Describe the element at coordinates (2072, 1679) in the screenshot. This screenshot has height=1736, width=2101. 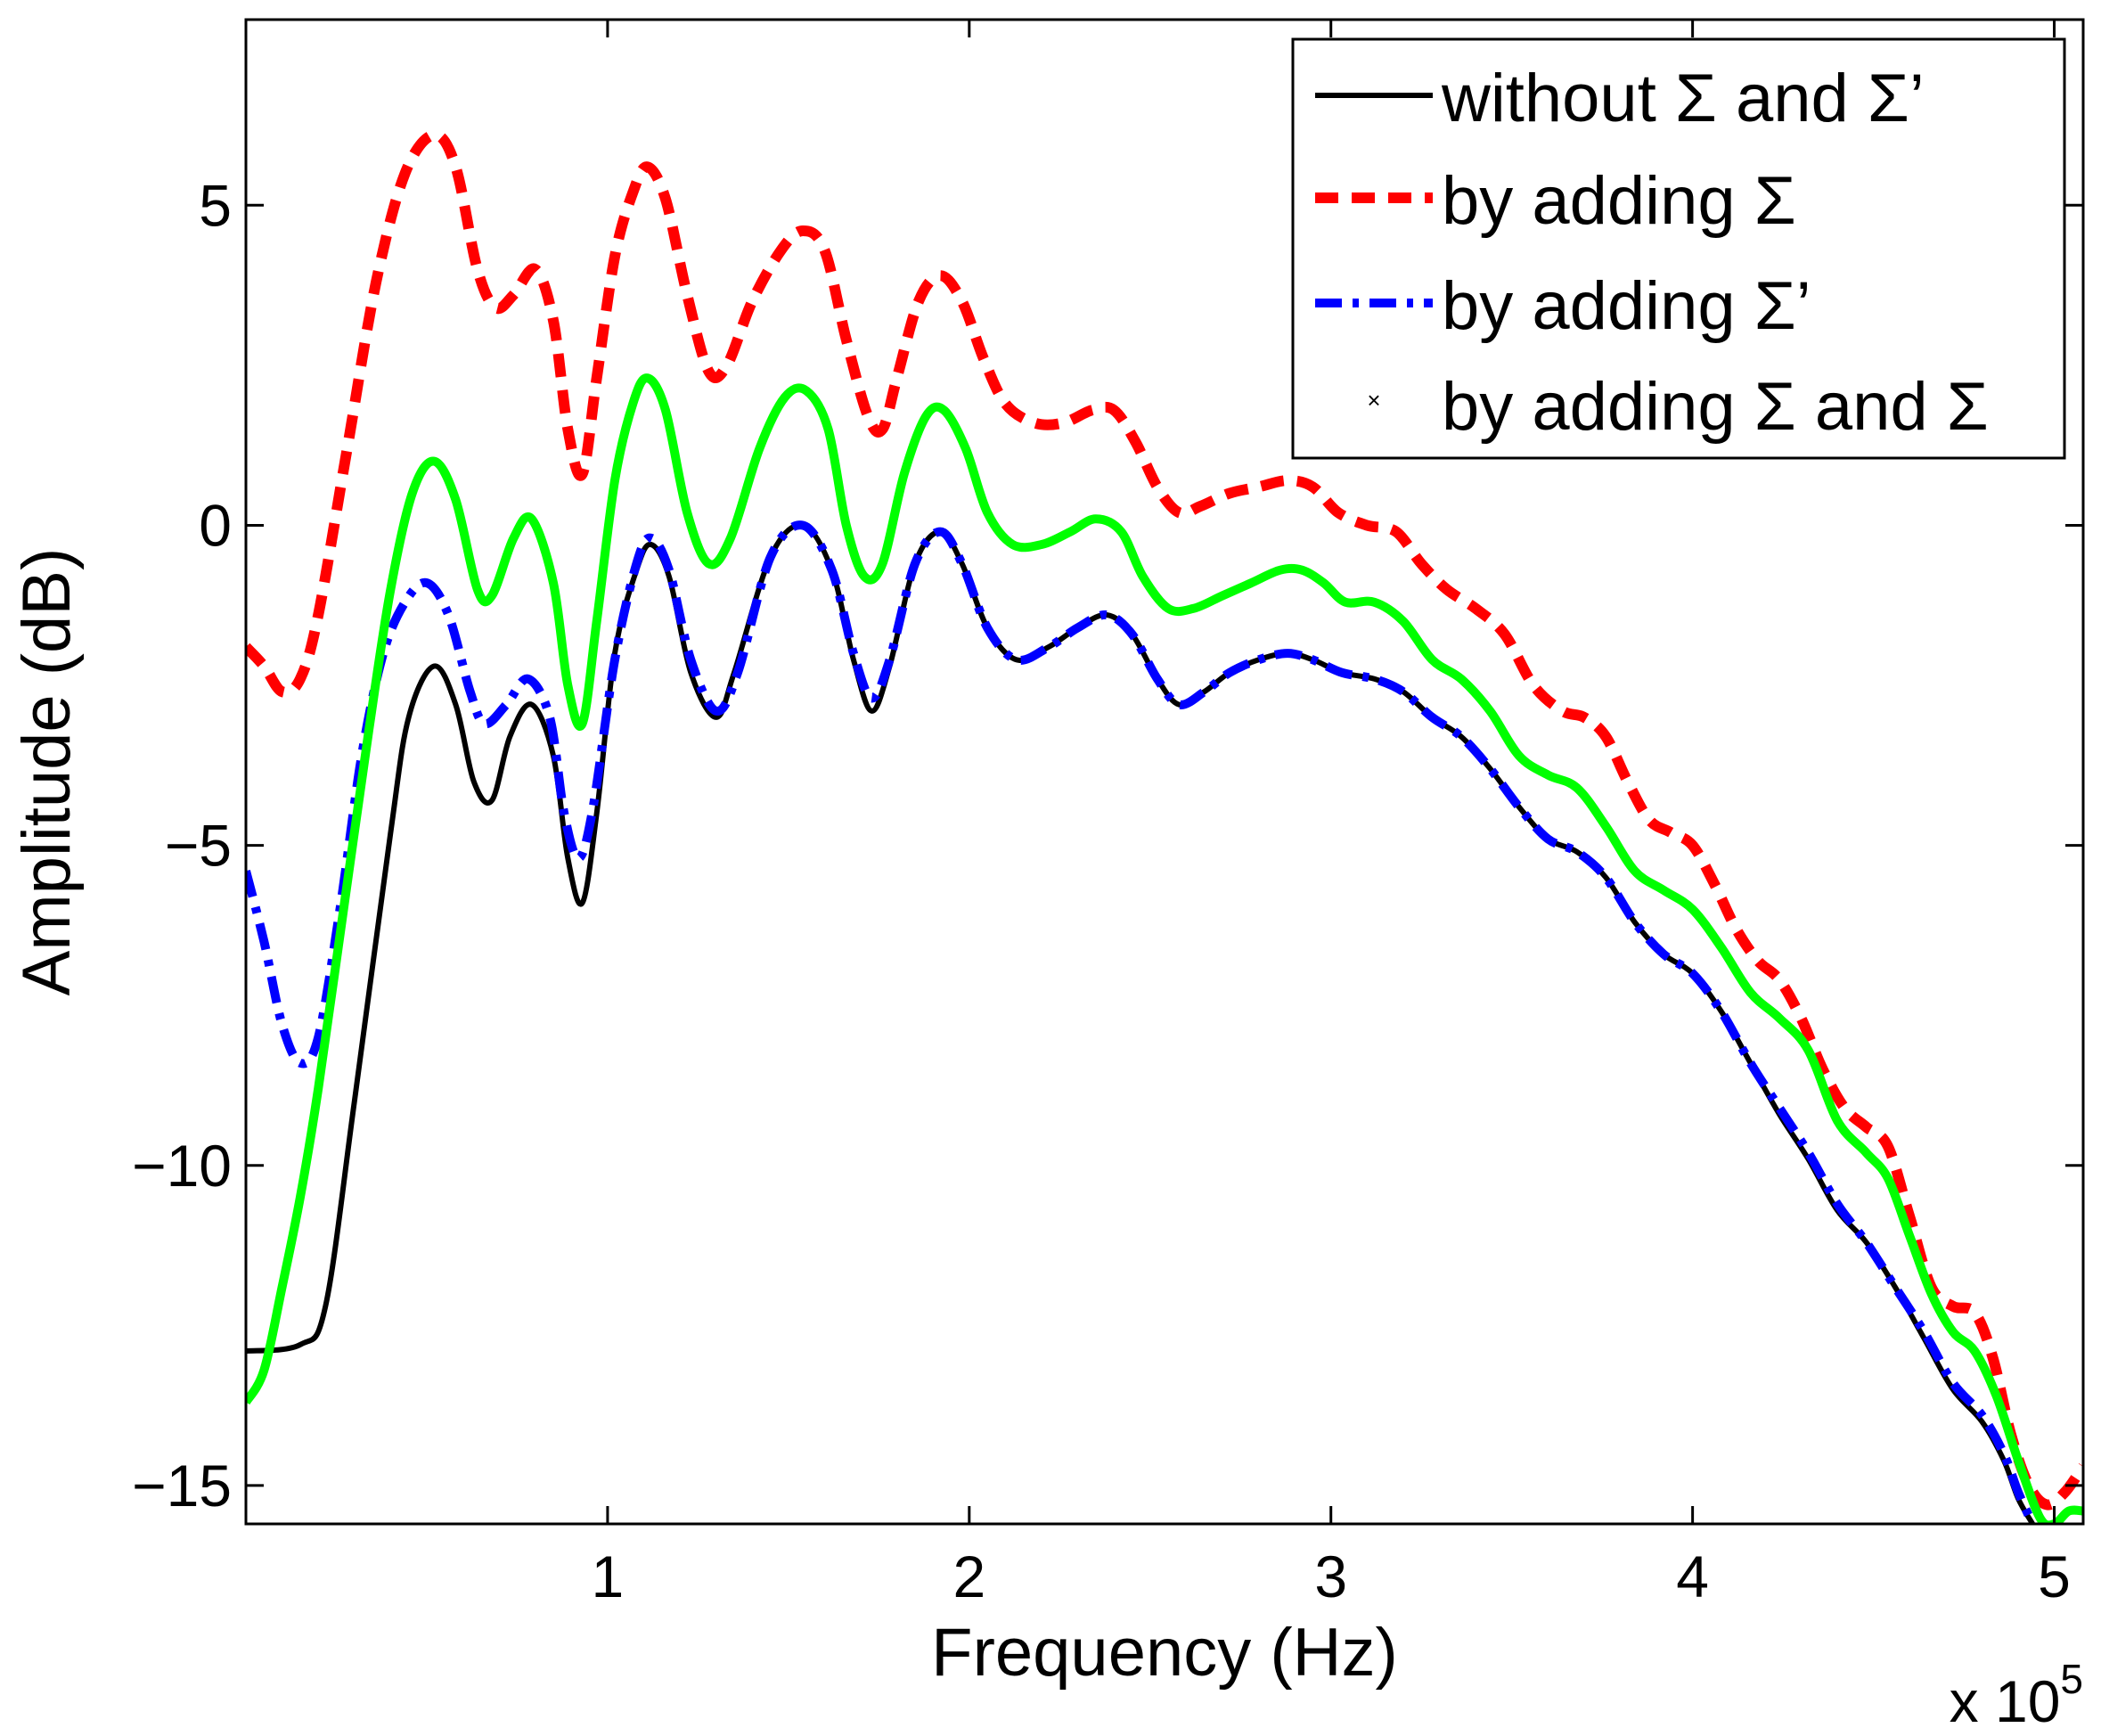
I see `x-multiplier-exponent: 5` at that location.